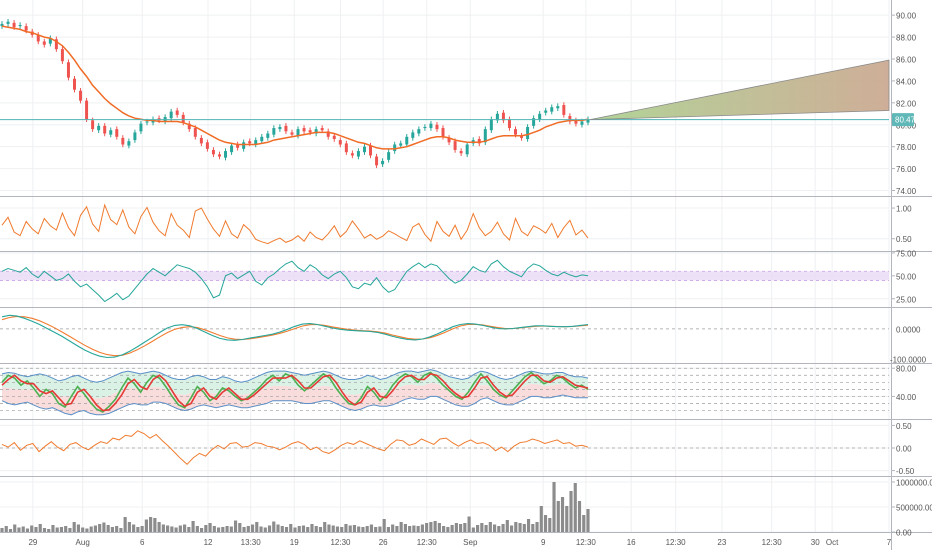 The width and height of the screenshot is (932, 555). I want to click on axis-tick-label: 1000000.00, so click(914, 483).